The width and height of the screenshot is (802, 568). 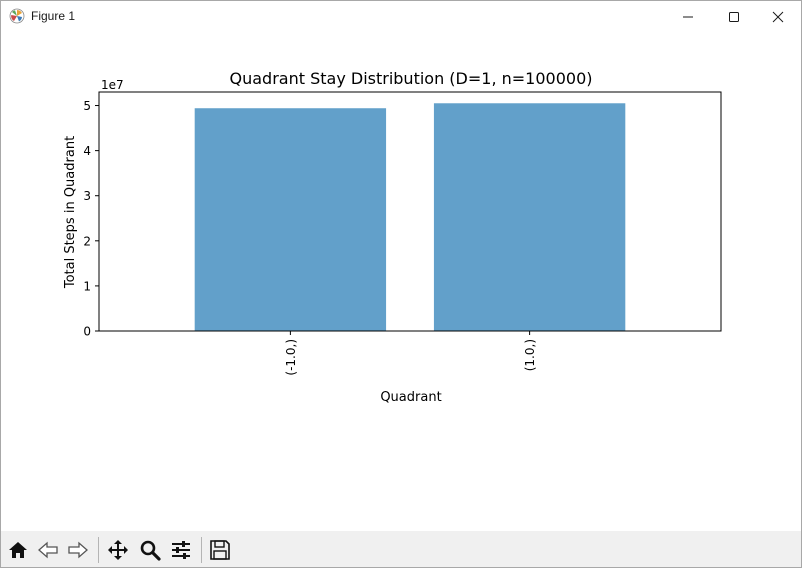 What do you see at coordinates (87, 106) in the screenshot?
I see `y-tick-label: 5` at bounding box center [87, 106].